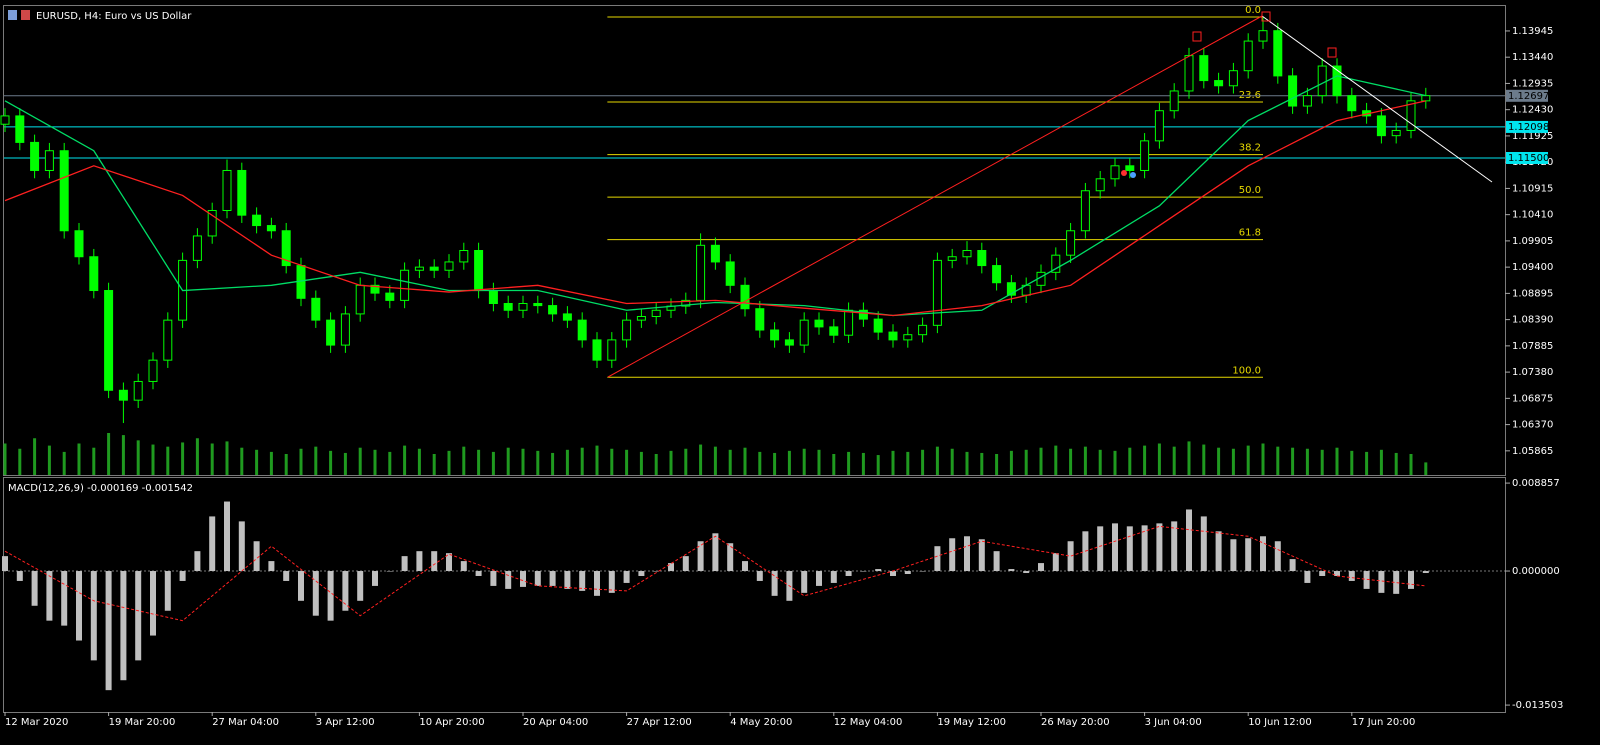 This screenshot has height=745, width=1600. Describe the element at coordinates (1250, 233) in the screenshot. I see `fib-label: 61.8` at that location.